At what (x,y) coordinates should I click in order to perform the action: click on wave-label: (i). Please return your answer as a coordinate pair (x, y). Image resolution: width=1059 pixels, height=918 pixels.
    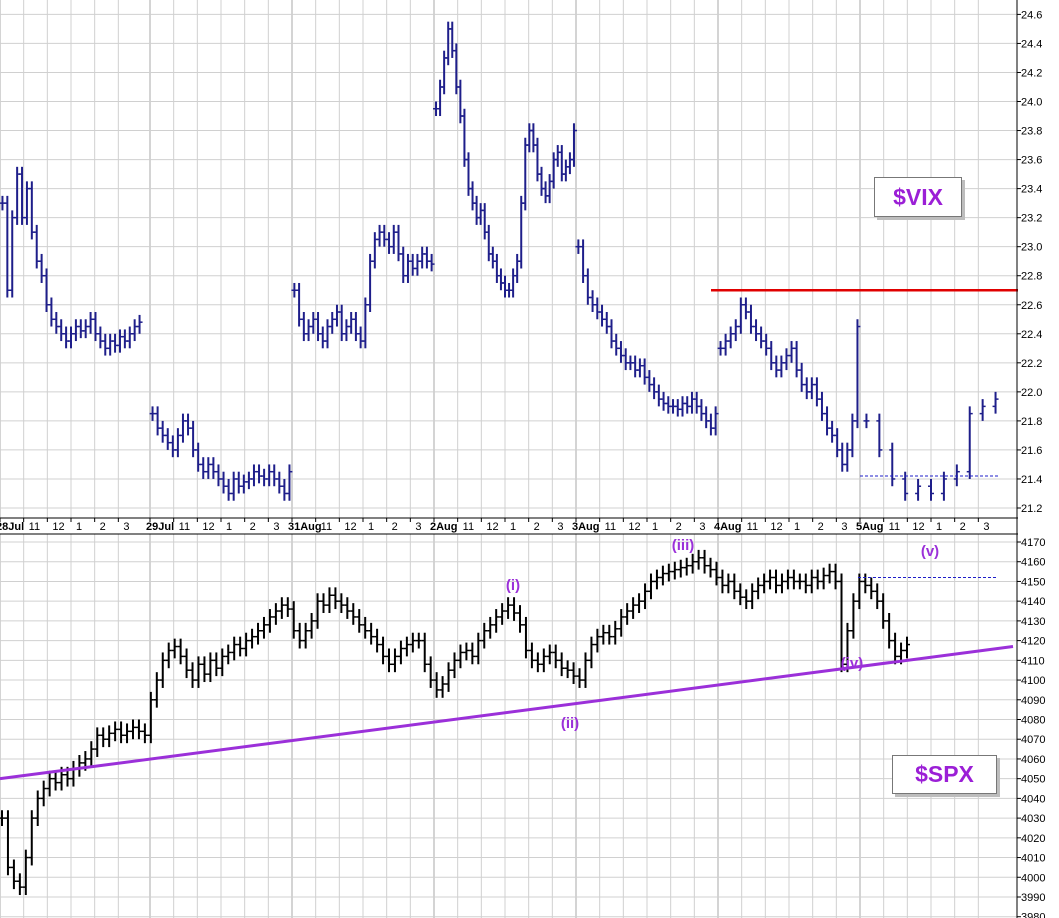
    Looking at the image, I should click on (513, 585).